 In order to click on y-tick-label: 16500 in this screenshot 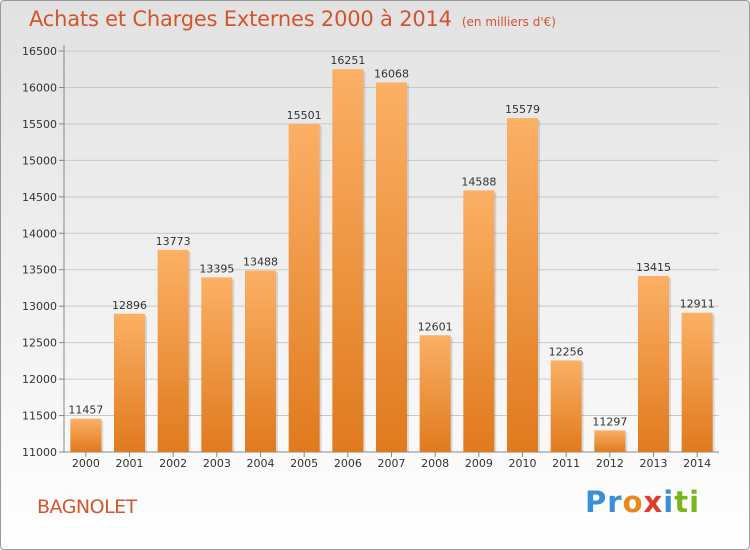, I will do `click(39, 51)`.